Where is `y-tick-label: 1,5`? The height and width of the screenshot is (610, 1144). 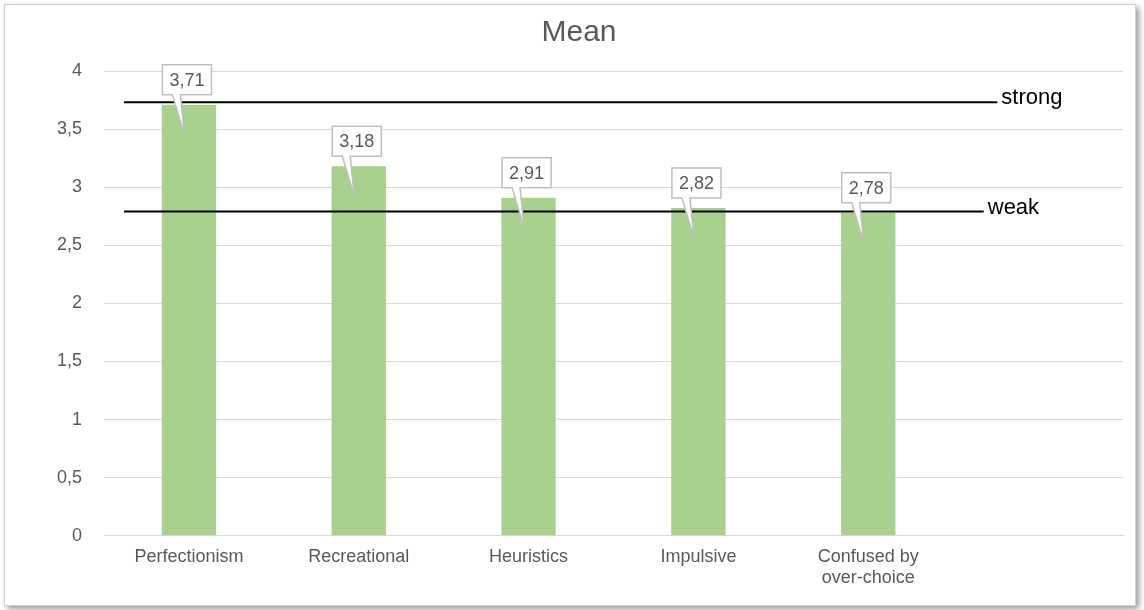
y-tick-label: 1,5 is located at coordinates (69, 360).